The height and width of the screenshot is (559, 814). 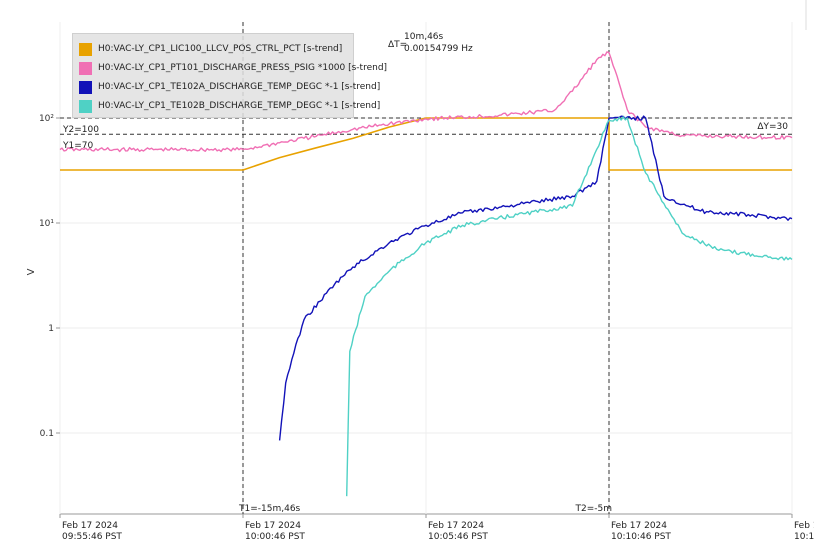 I want to click on y-axis: V 10² 10¹ 1 0.1, so click(x=43, y=276).